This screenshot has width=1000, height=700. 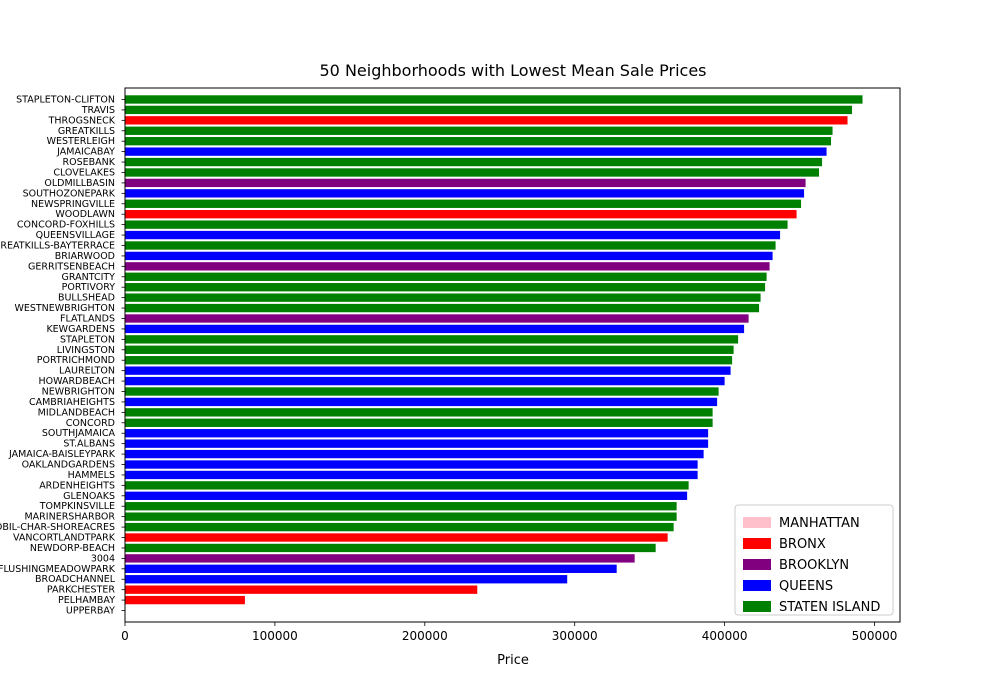 I want to click on legend-box, so click(x=814, y=560).